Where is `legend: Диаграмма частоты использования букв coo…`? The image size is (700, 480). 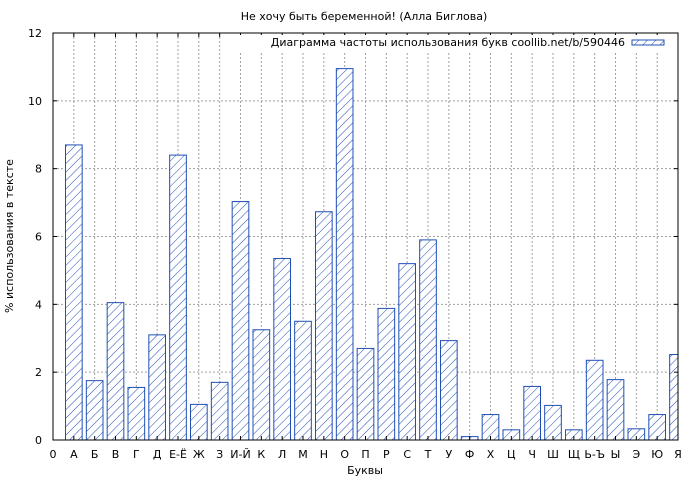 legend: Диаграмма частоты использования букв coo… is located at coordinates (456, 43).